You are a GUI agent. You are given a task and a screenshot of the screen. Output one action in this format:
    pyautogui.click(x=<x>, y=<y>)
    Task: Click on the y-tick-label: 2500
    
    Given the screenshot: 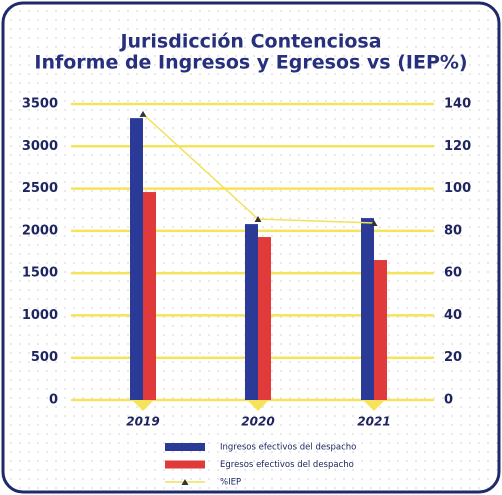 What is the action you would take?
    pyautogui.click(x=40, y=188)
    